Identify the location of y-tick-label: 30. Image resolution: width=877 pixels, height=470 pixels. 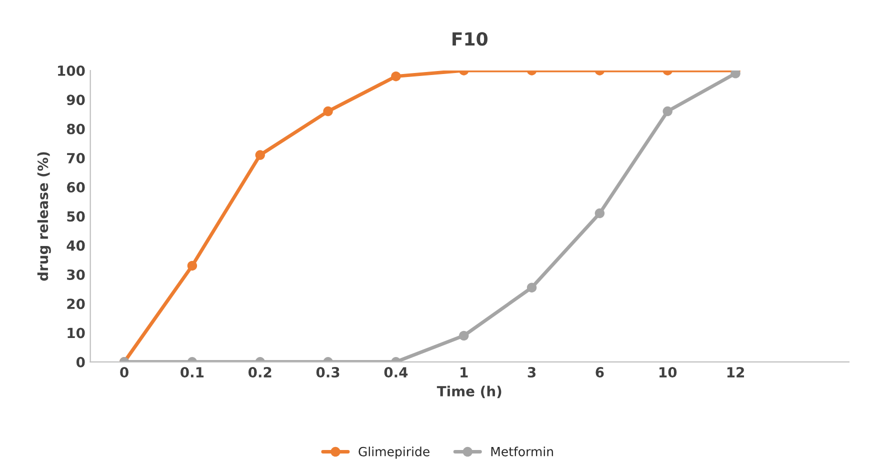
(76, 274).